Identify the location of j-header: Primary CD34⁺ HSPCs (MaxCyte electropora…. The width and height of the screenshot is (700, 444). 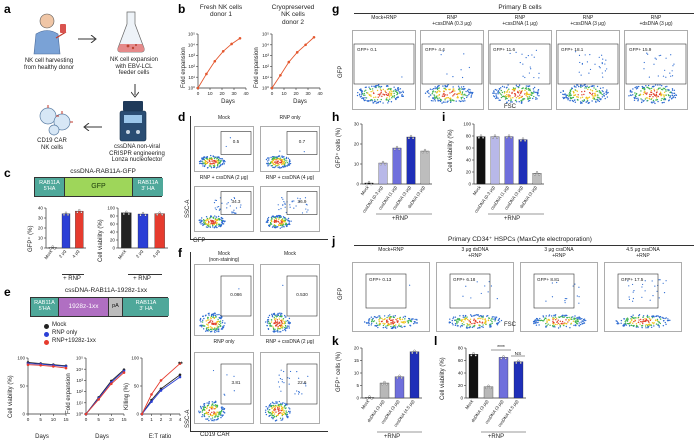
(520, 239).